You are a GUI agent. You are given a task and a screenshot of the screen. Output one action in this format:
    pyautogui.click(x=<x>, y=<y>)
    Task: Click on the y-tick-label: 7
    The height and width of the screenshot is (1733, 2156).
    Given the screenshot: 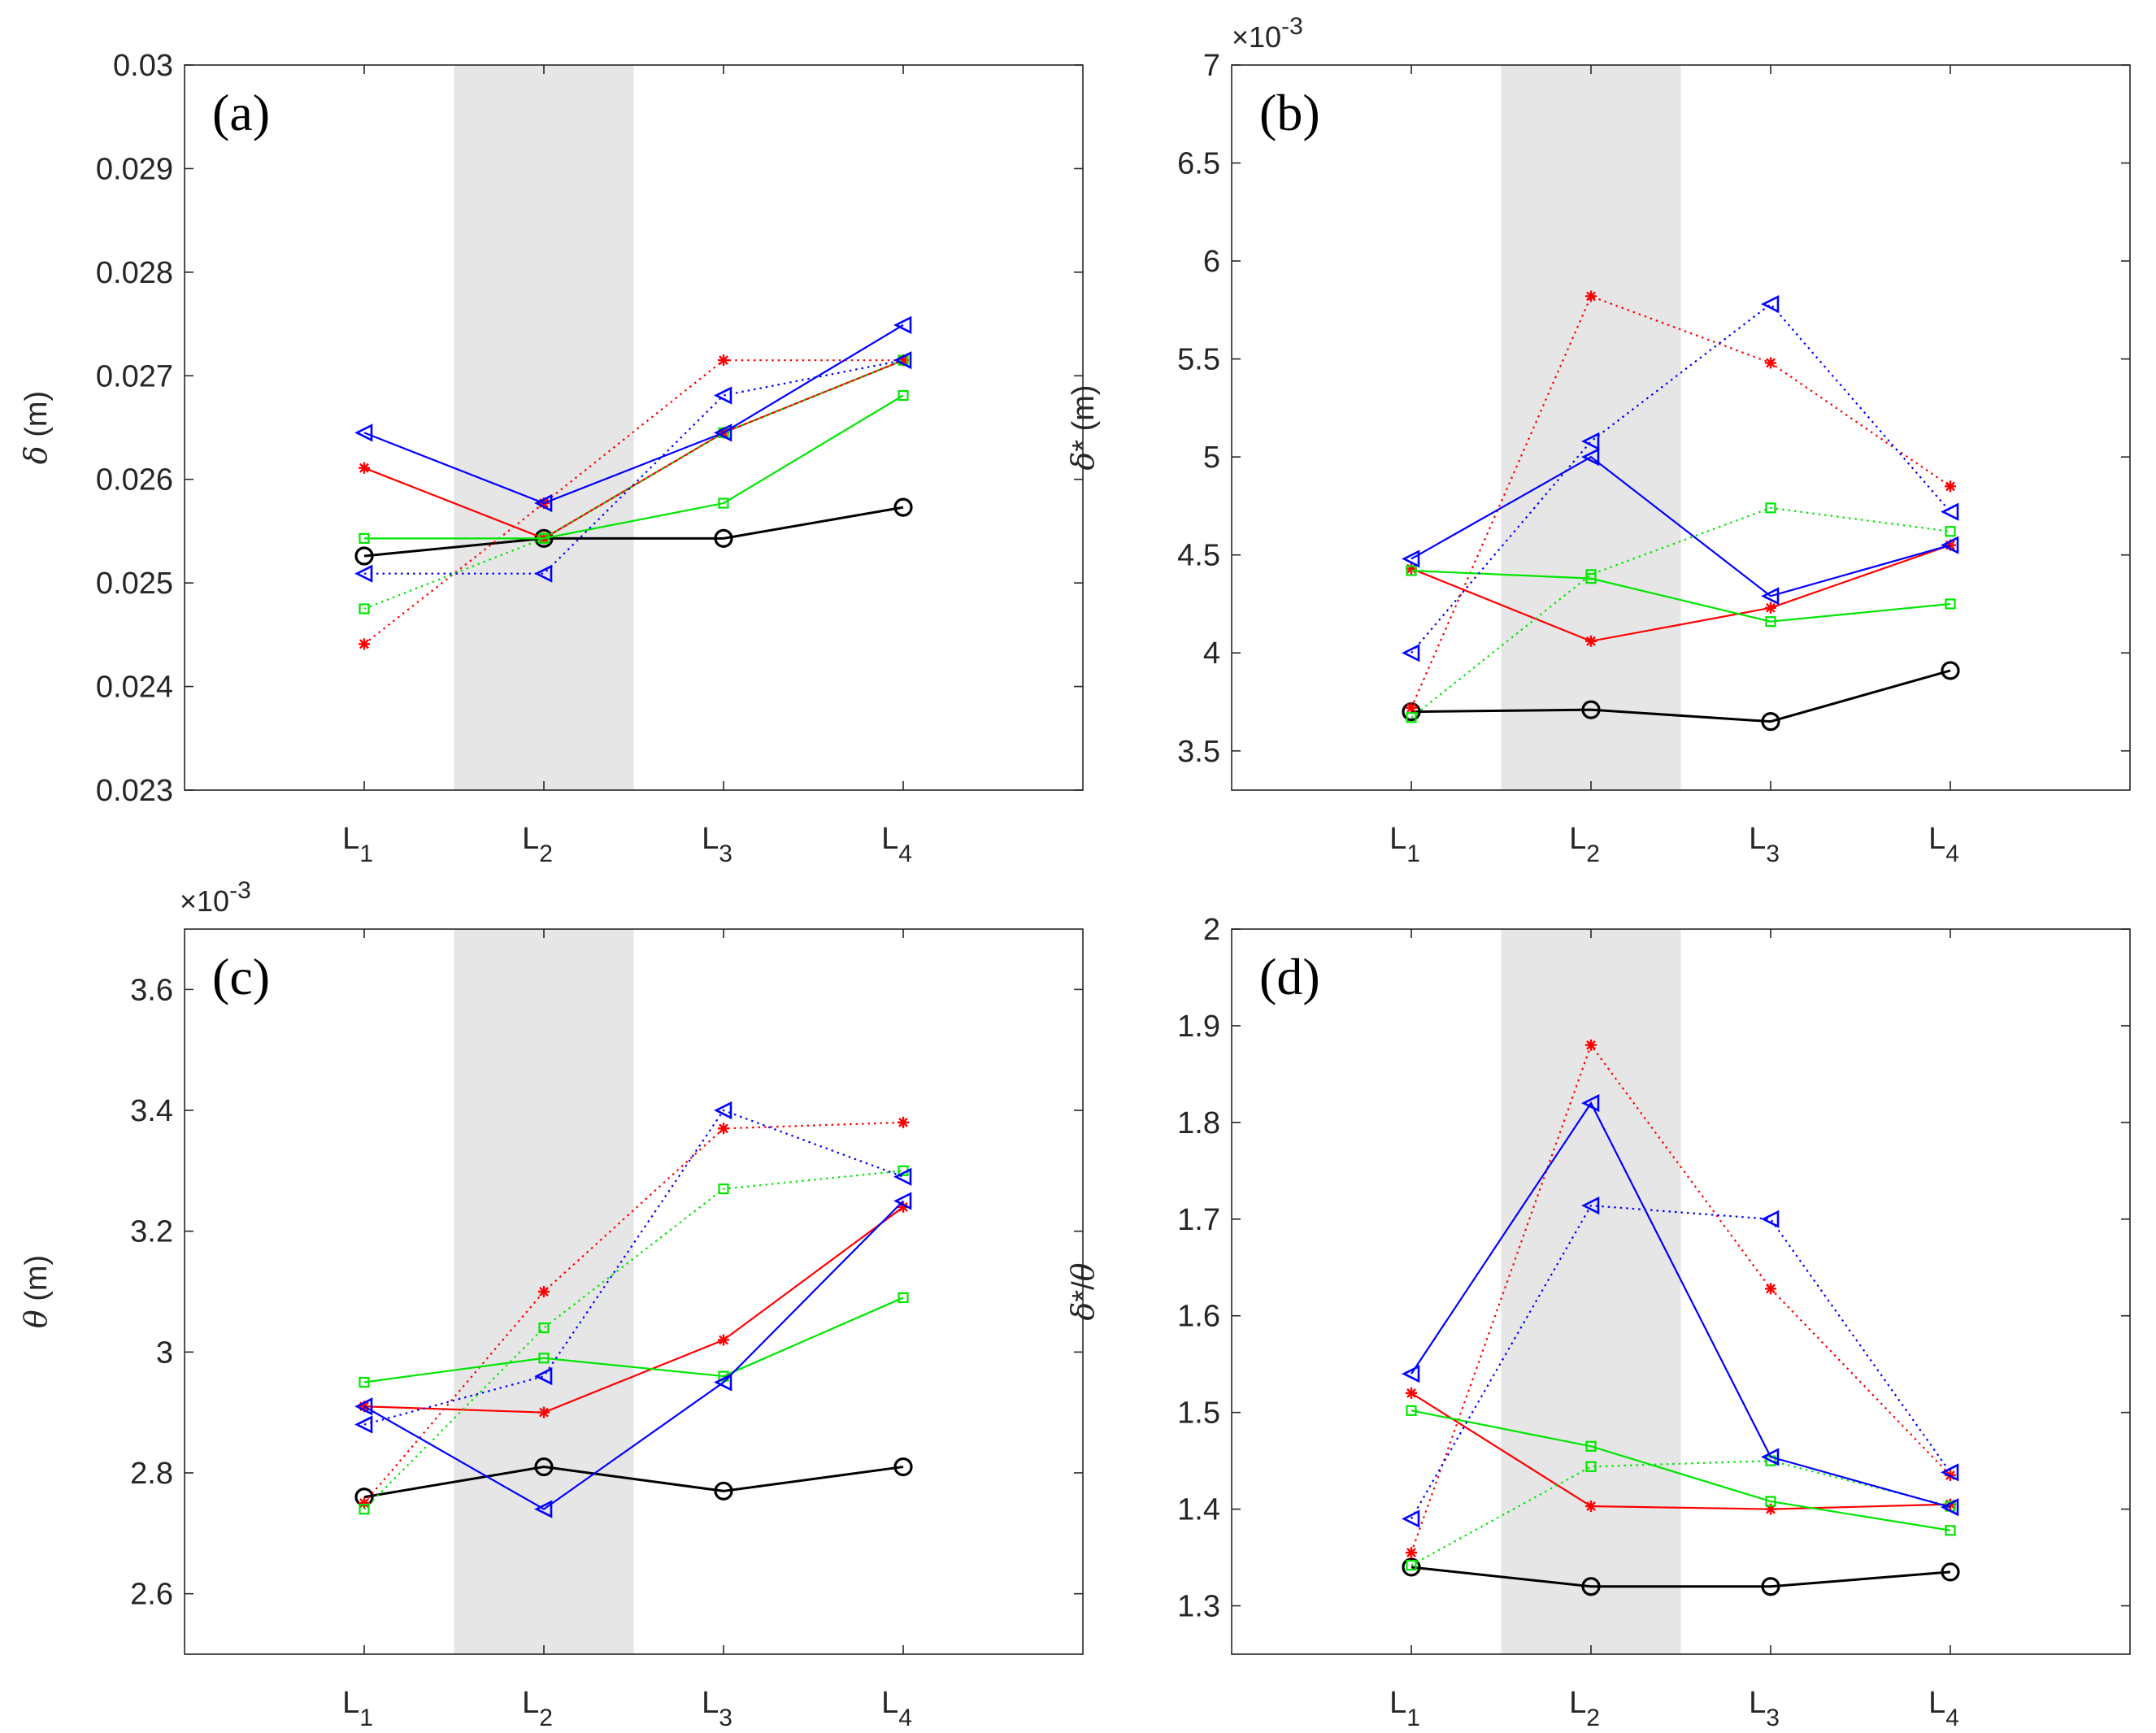 What is the action you would take?
    pyautogui.click(x=1211, y=66)
    